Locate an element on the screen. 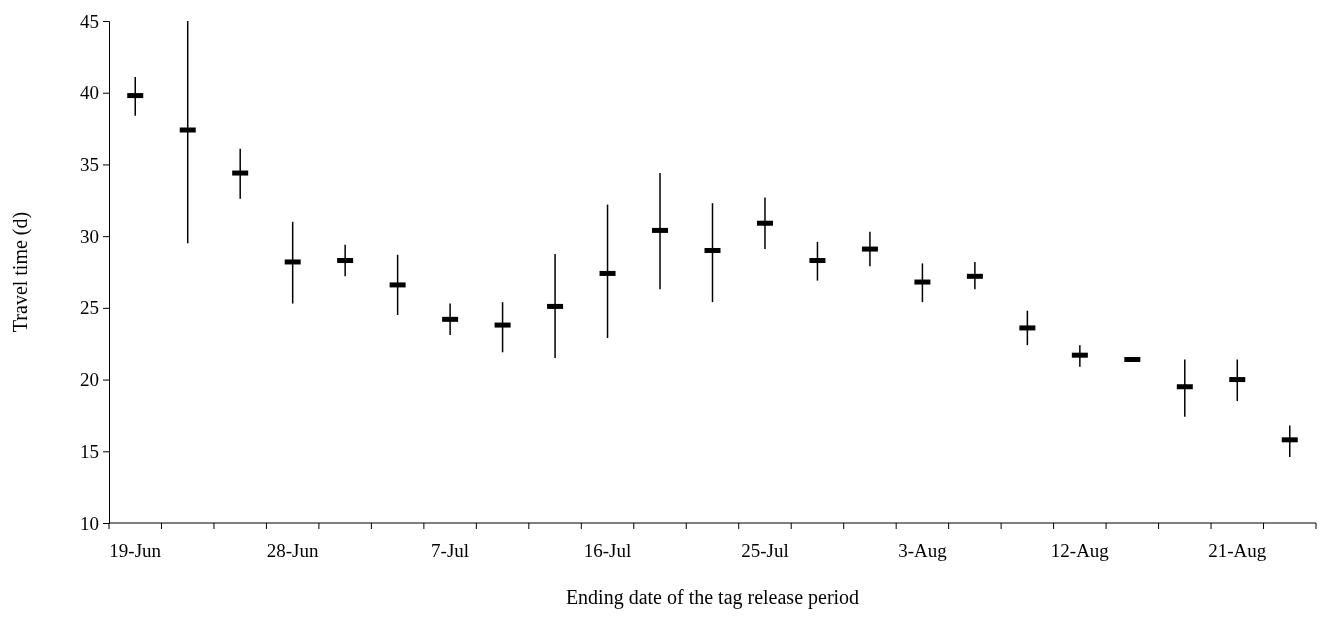 The image size is (1335, 634). x-tick-label: 25-Jul is located at coordinates (765, 550).